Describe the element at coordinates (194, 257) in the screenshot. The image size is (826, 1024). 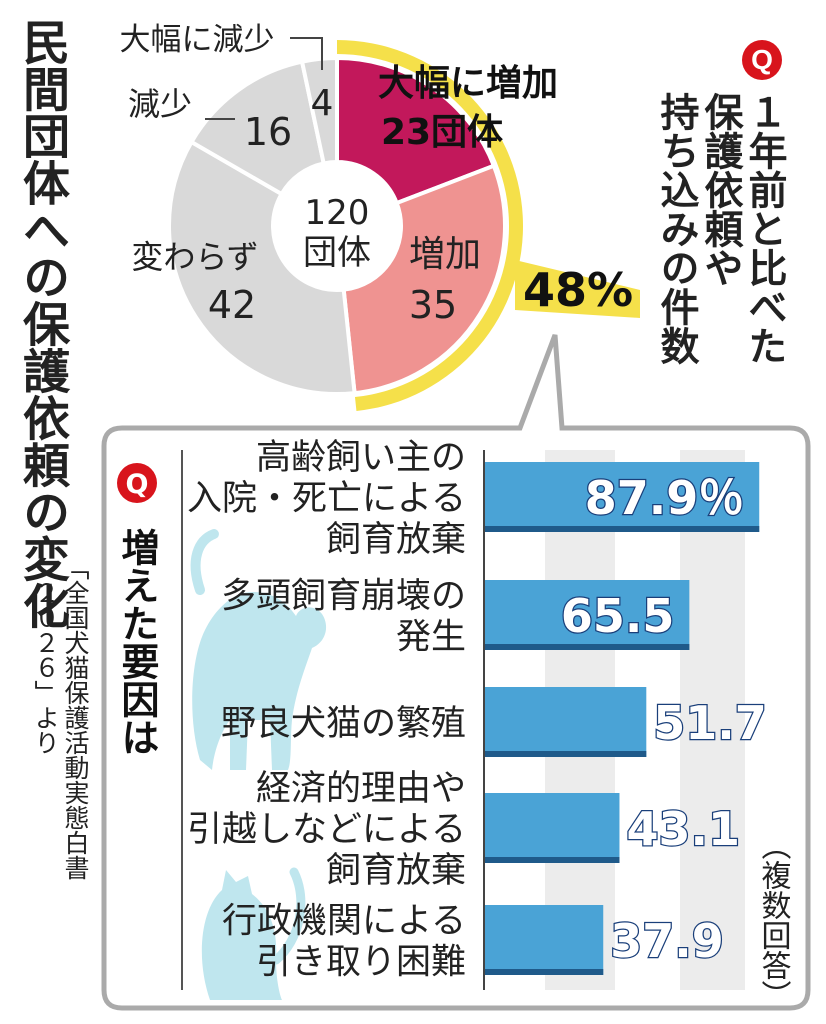
I see `slice-label-no-change: 変わらず` at that location.